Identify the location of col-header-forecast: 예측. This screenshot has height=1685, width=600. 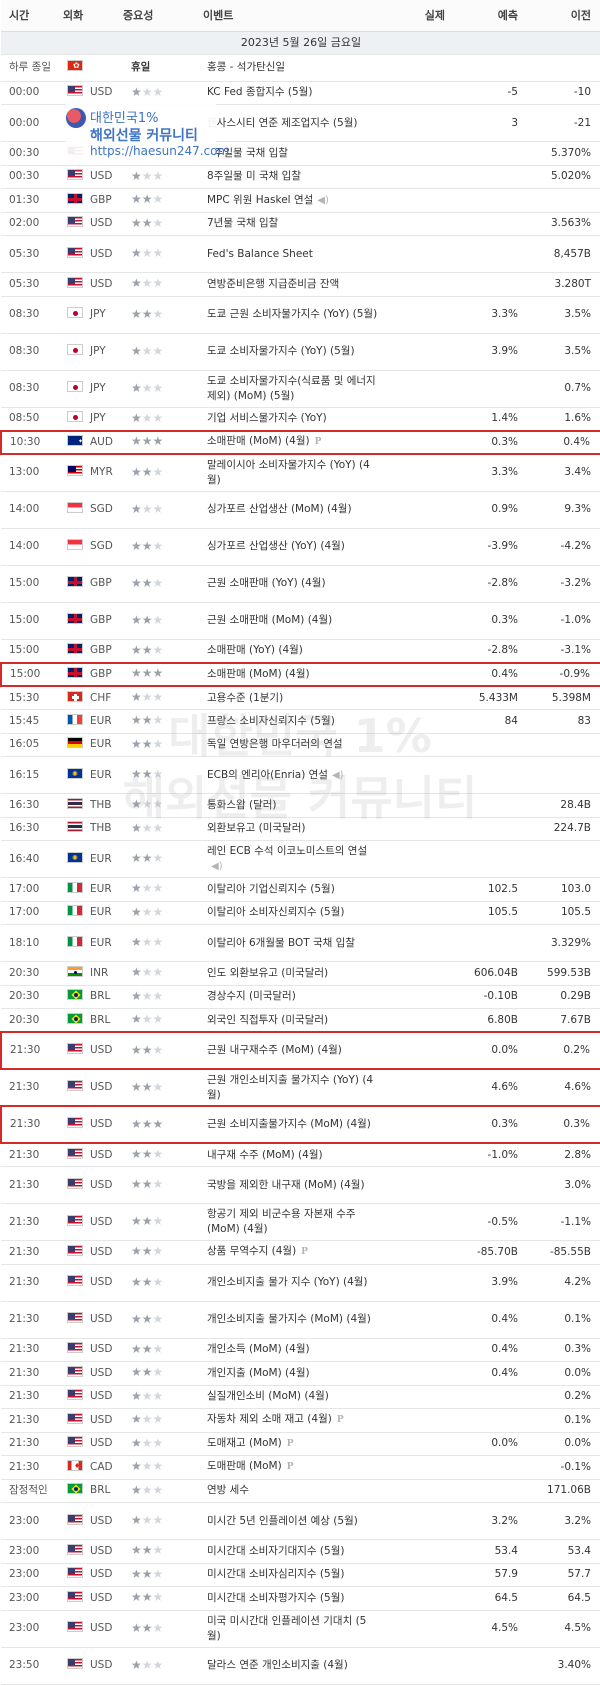
(491, 16).